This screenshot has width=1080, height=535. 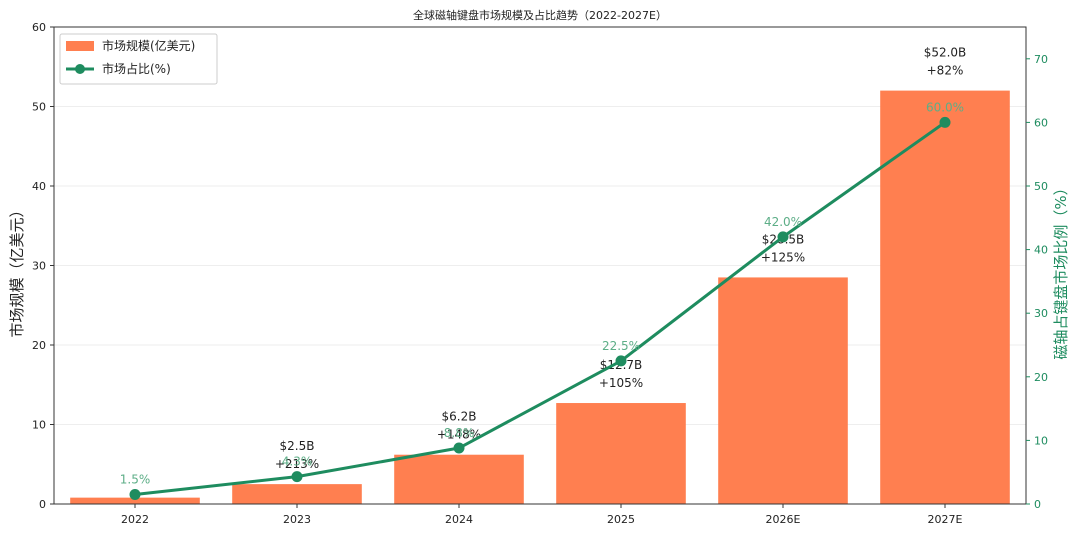 I want to click on y2-tick-label: 50, so click(x=1041, y=186).